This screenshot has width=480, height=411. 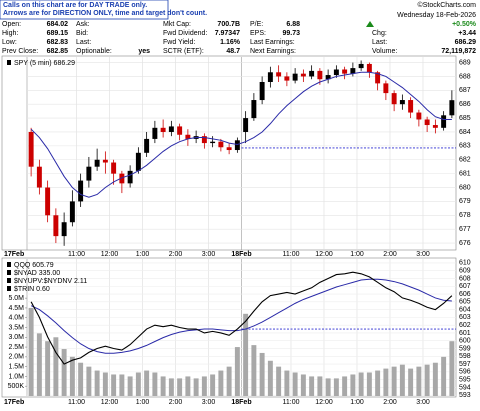 What do you see at coordinates (465, 271) in the screenshot?
I see `y2-tick-label: 609` at bounding box center [465, 271].